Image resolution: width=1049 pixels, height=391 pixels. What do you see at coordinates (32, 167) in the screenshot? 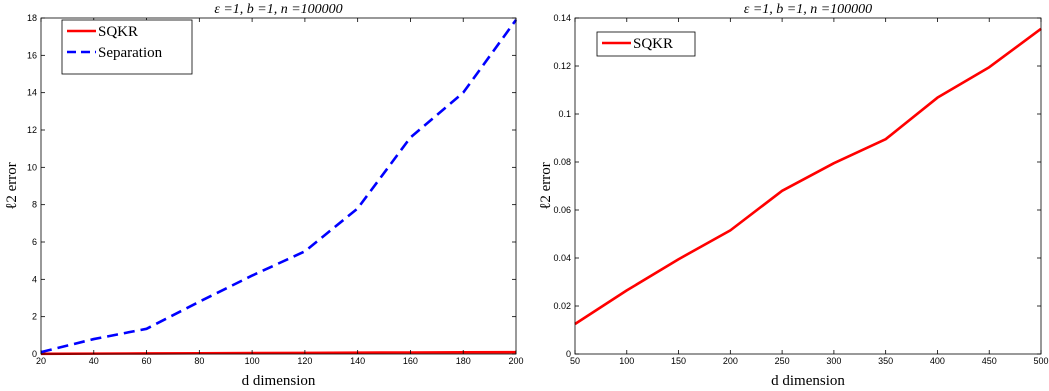
I see `y-tick-label: 10` at bounding box center [32, 167].